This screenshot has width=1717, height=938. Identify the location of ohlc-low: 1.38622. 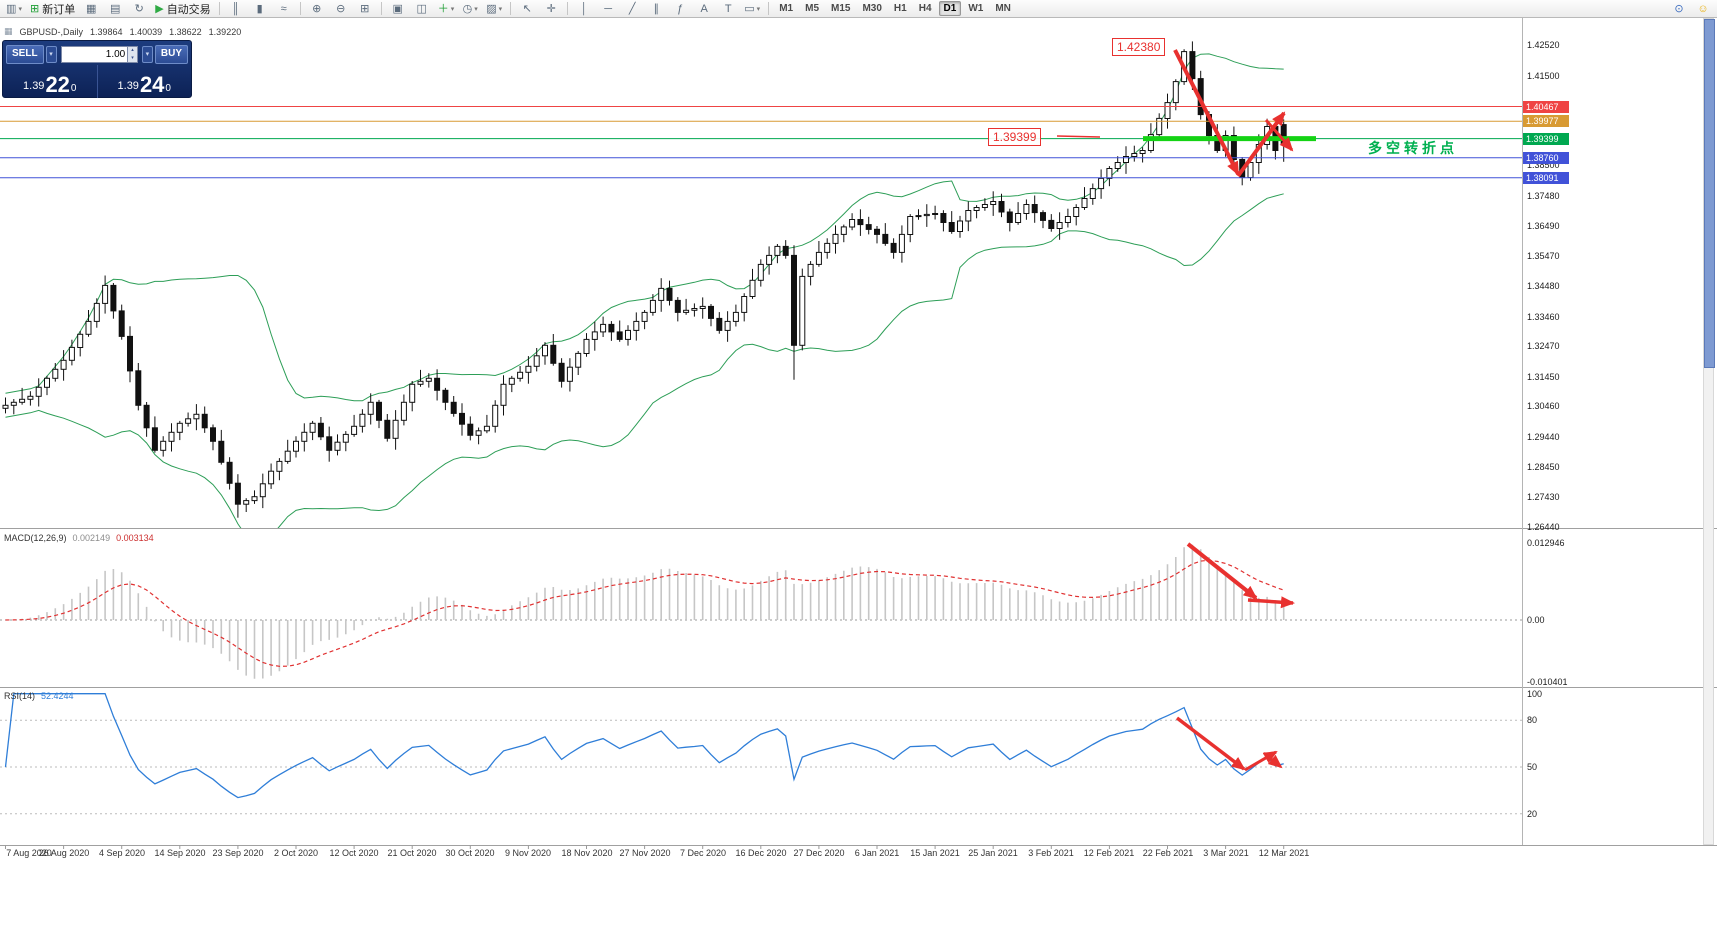
(185, 31).